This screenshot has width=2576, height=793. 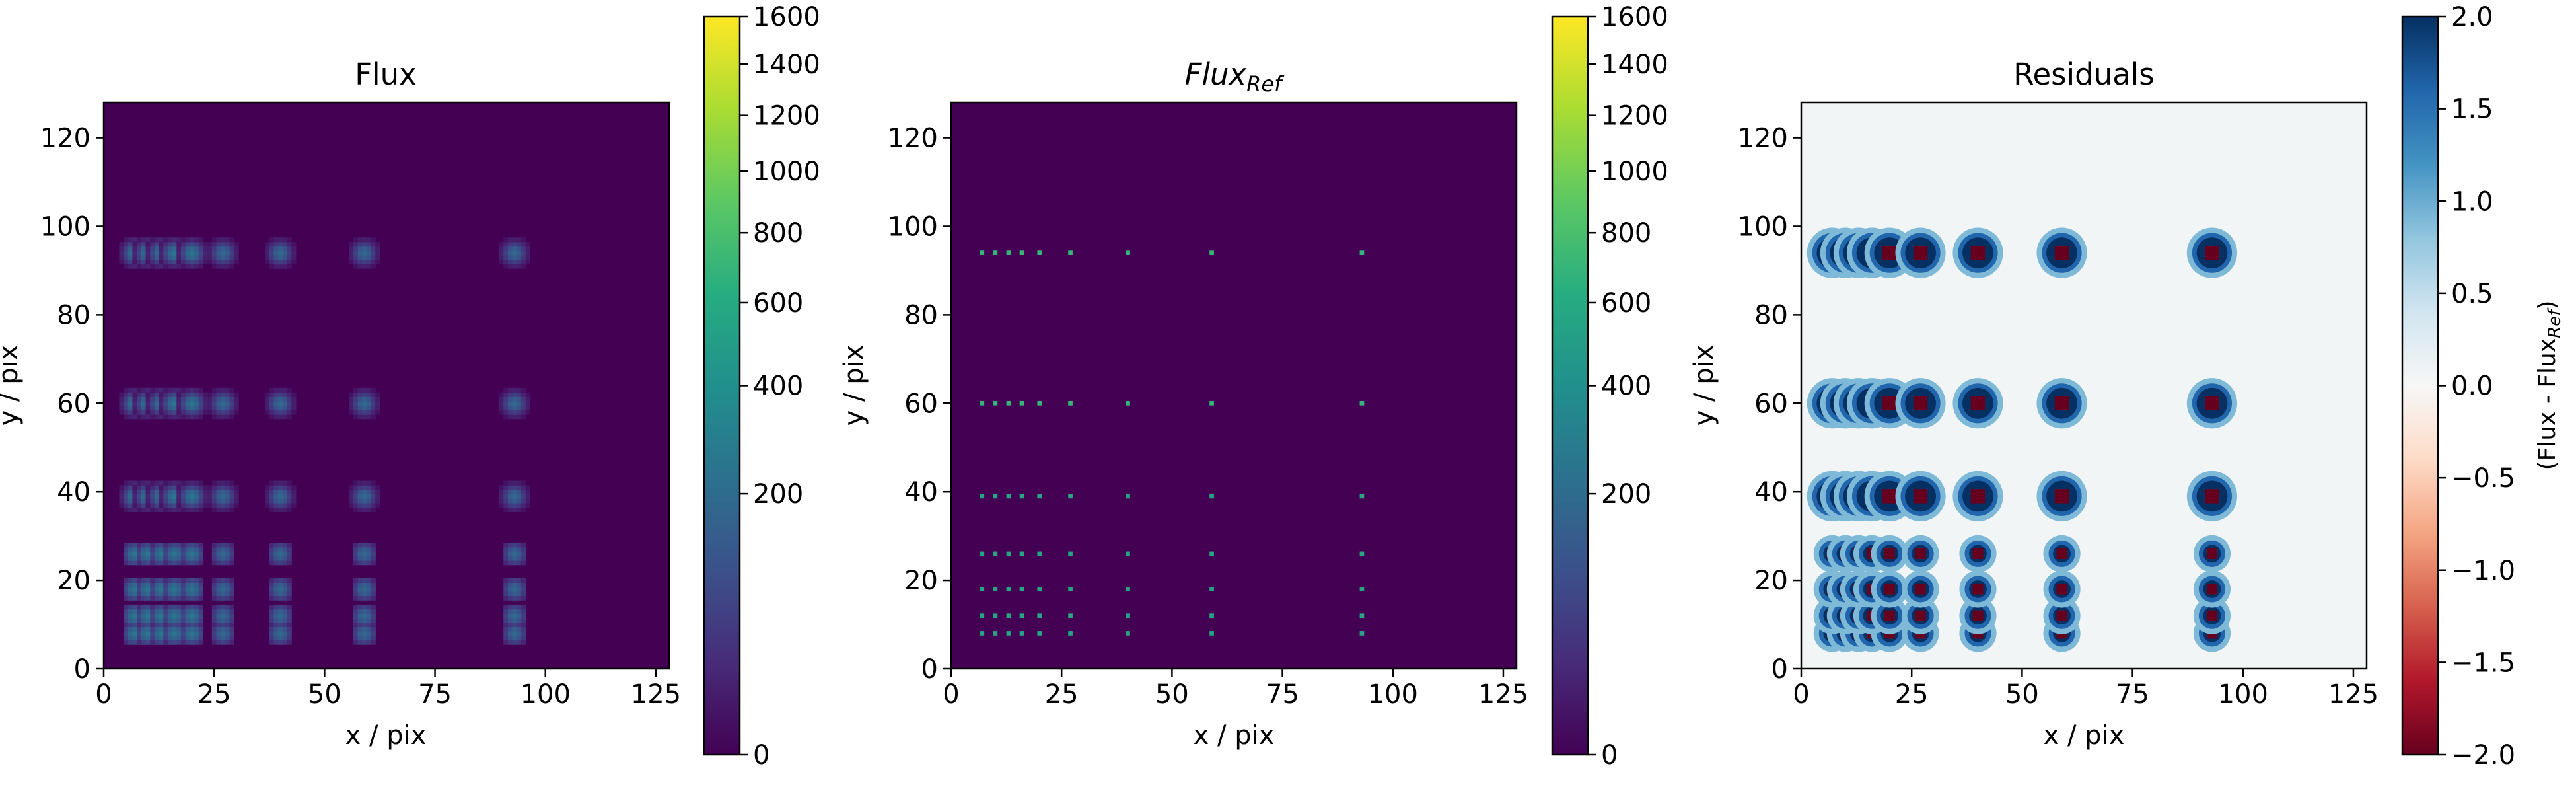 What do you see at coordinates (2549, 386) in the screenshot?
I see `colorbar-label: (Flux - FluxRef)` at bounding box center [2549, 386].